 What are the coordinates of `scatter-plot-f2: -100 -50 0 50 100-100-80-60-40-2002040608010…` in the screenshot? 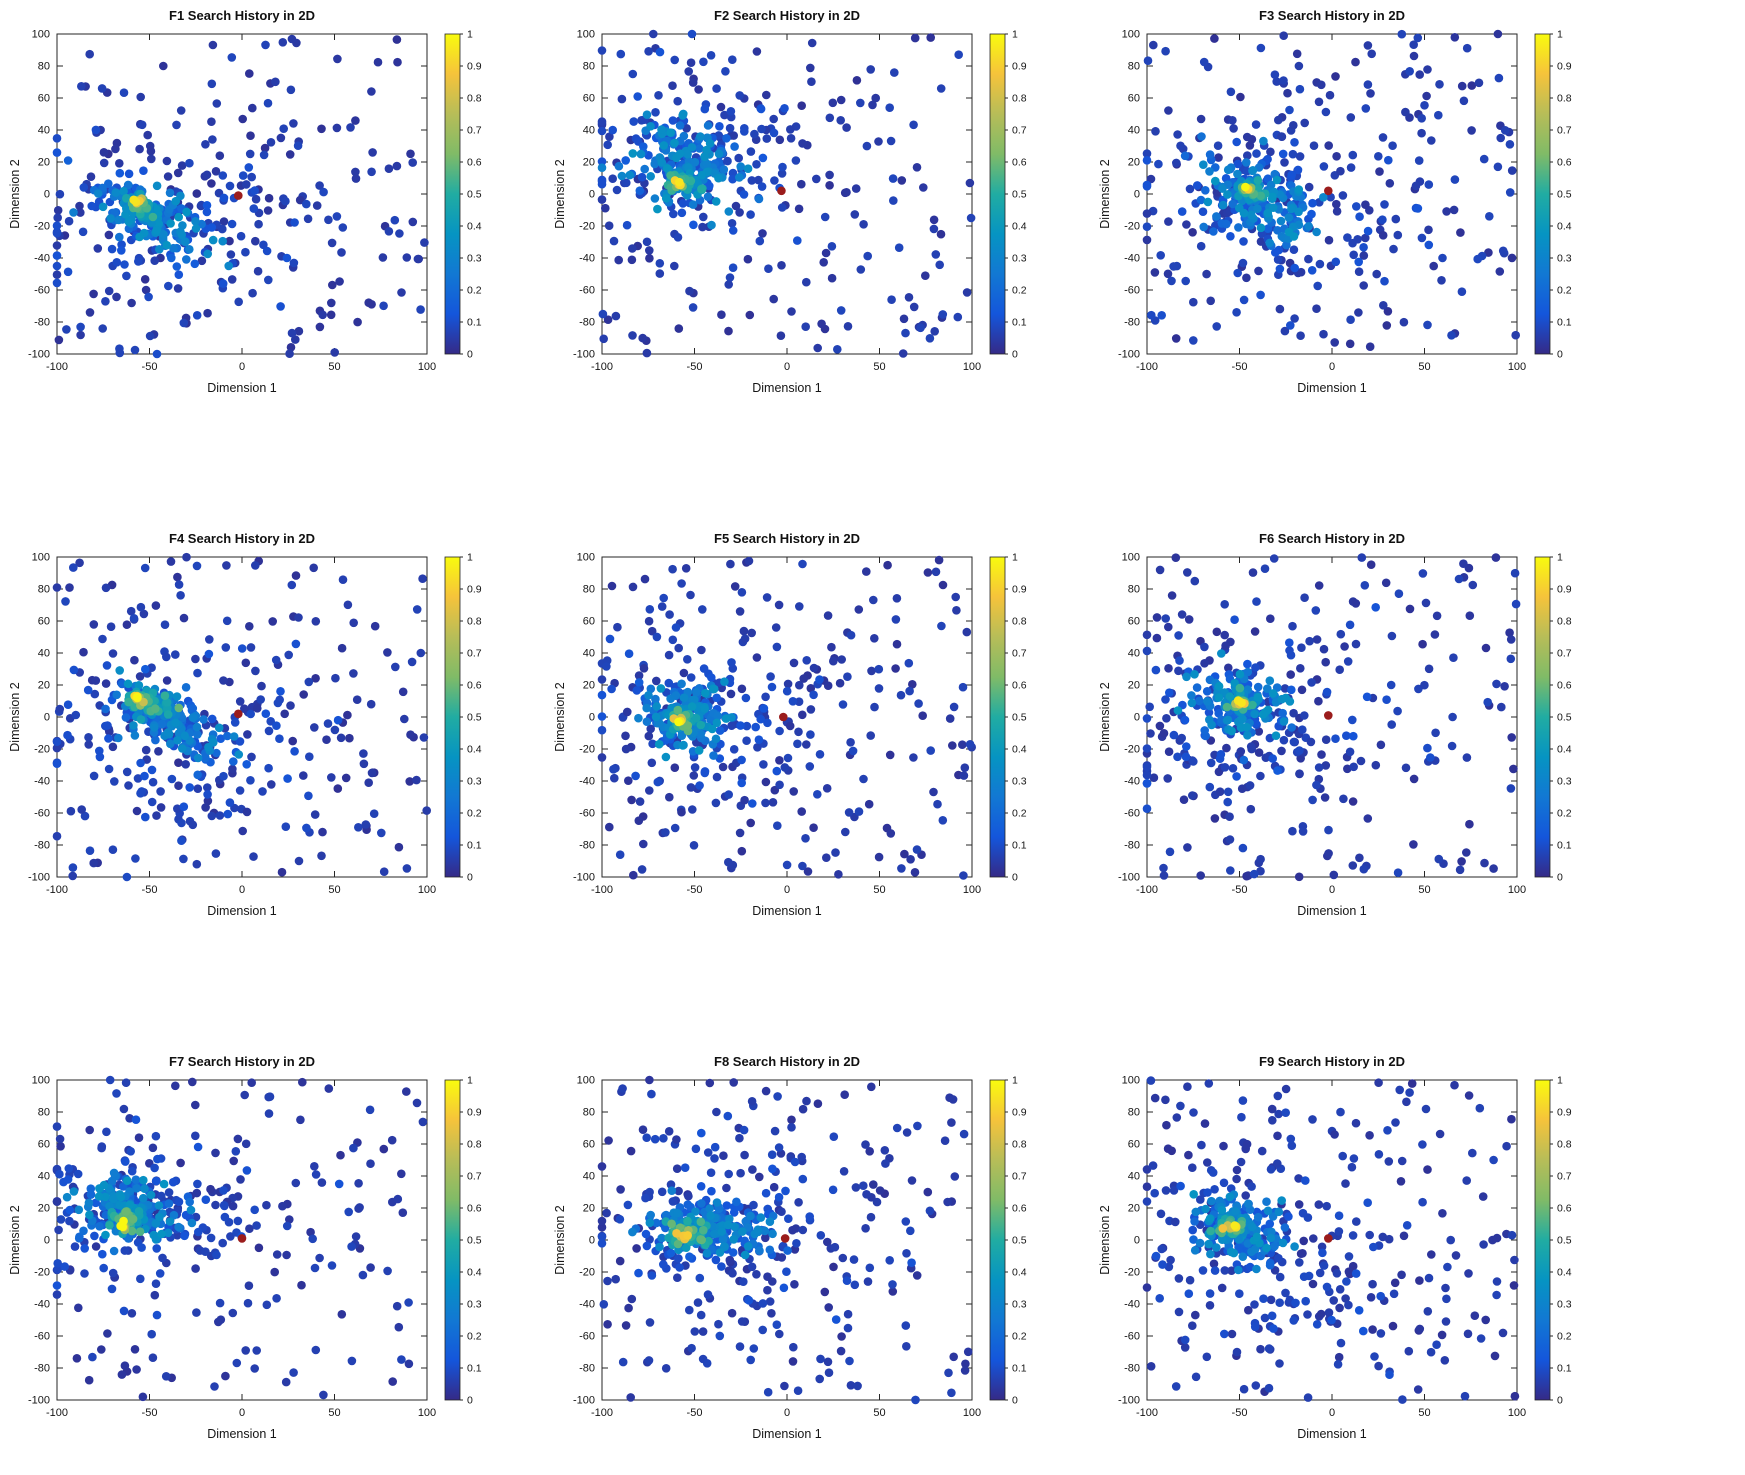 It's located at (790, 212).